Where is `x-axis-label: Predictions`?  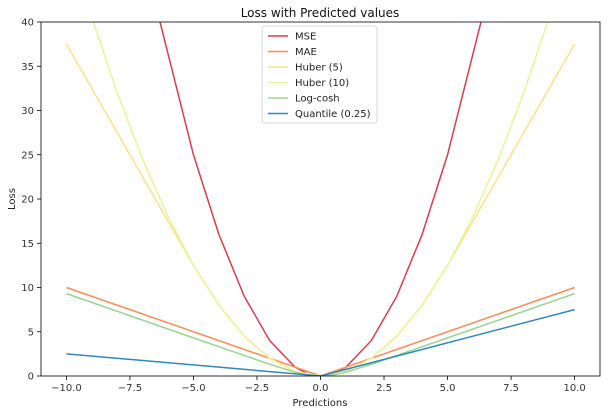 x-axis-label: Predictions is located at coordinates (320, 403).